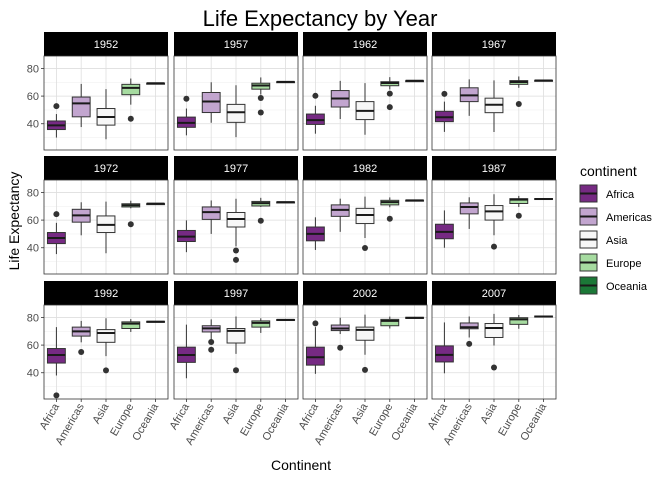  Describe the element at coordinates (629, 218) in the screenshot. I see `legend-label: Americas` at that location.